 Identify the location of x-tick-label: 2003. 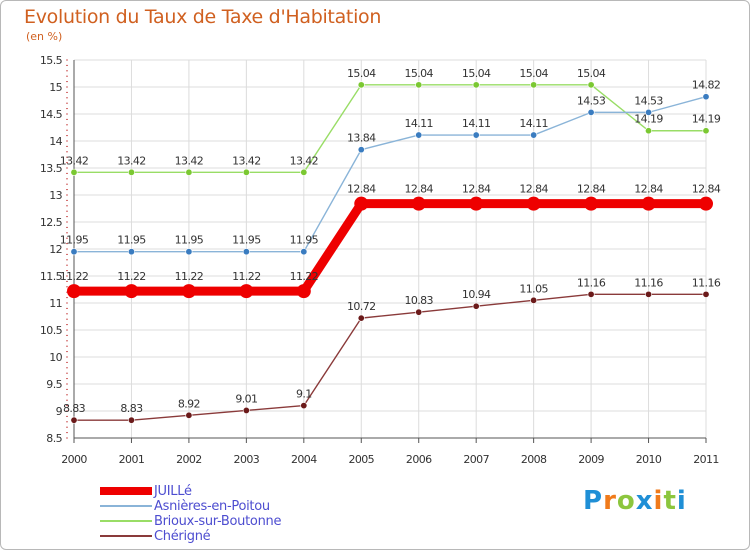
(247, 459).